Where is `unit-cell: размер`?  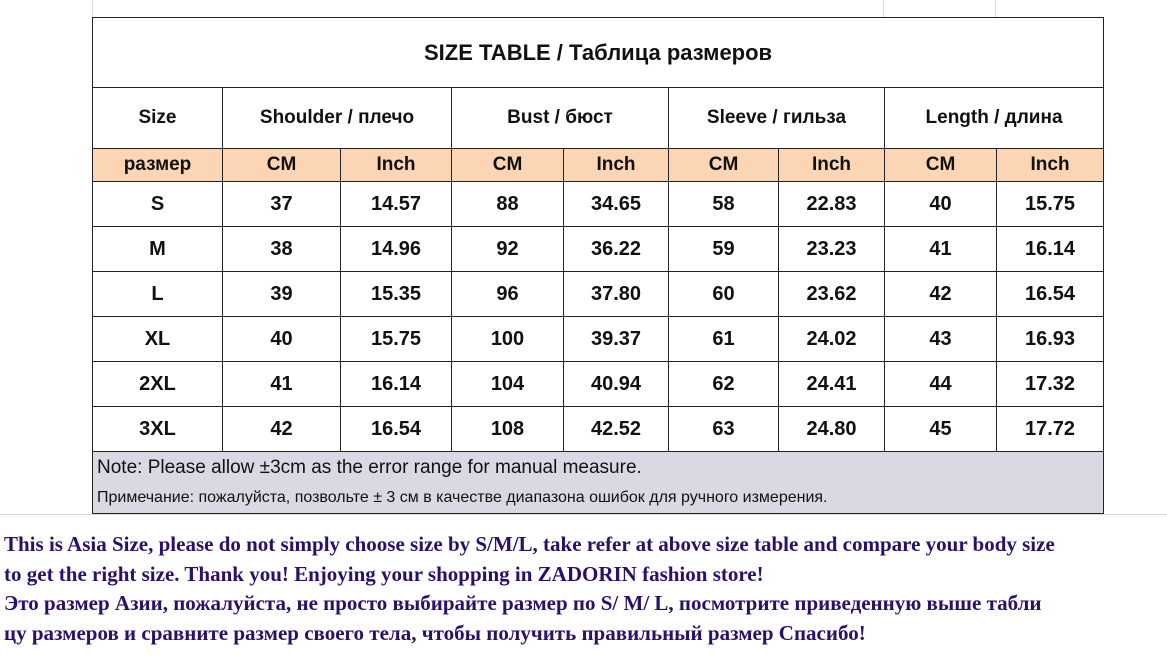
unit-cell: размер is located at coordinates (157, 165).